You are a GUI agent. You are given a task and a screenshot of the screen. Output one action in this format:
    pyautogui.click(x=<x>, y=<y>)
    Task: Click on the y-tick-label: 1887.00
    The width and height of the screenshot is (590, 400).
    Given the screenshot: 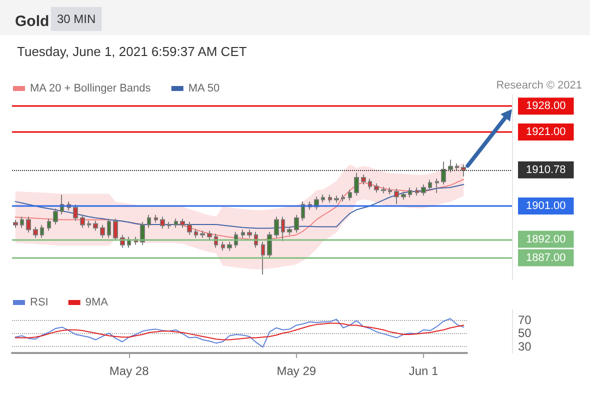 What is the action you would take?
    pyautogui.click(x=546, y=258)
    